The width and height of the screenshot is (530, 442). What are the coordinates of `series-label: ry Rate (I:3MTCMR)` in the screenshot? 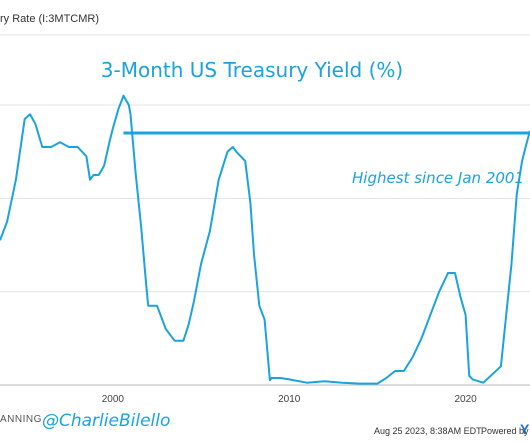 It's located at (49, 19).